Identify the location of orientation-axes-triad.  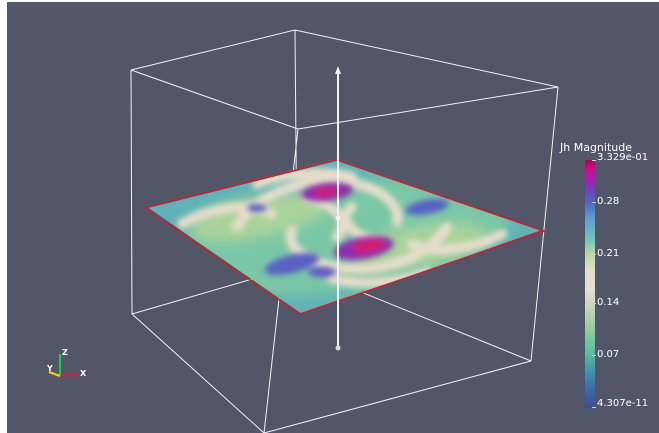
(64, 365).